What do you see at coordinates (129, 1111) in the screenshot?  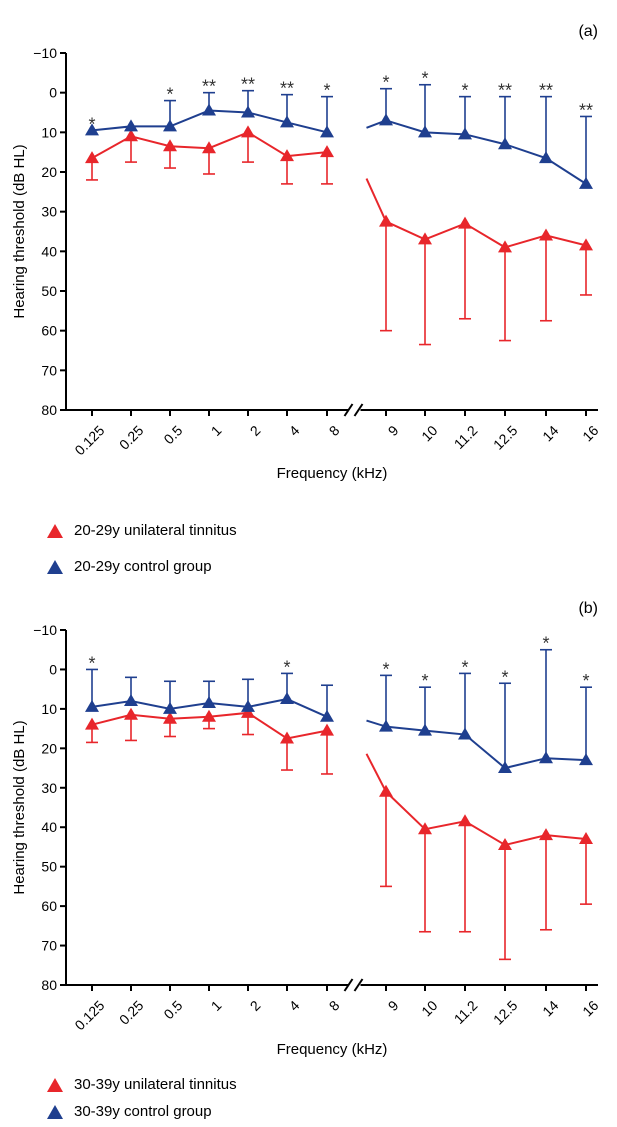 I see `legend-item-b-control: 30-39y control group` at bounding box center [129, 1111].